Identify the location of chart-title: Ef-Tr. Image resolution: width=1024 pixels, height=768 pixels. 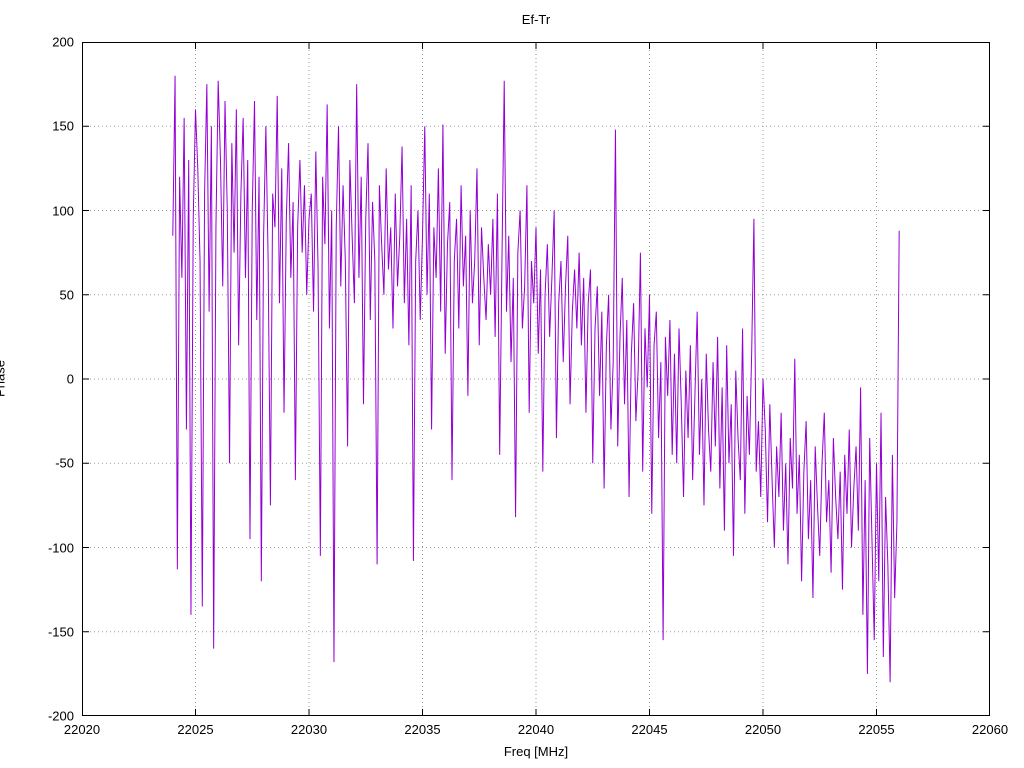
(536, 19).